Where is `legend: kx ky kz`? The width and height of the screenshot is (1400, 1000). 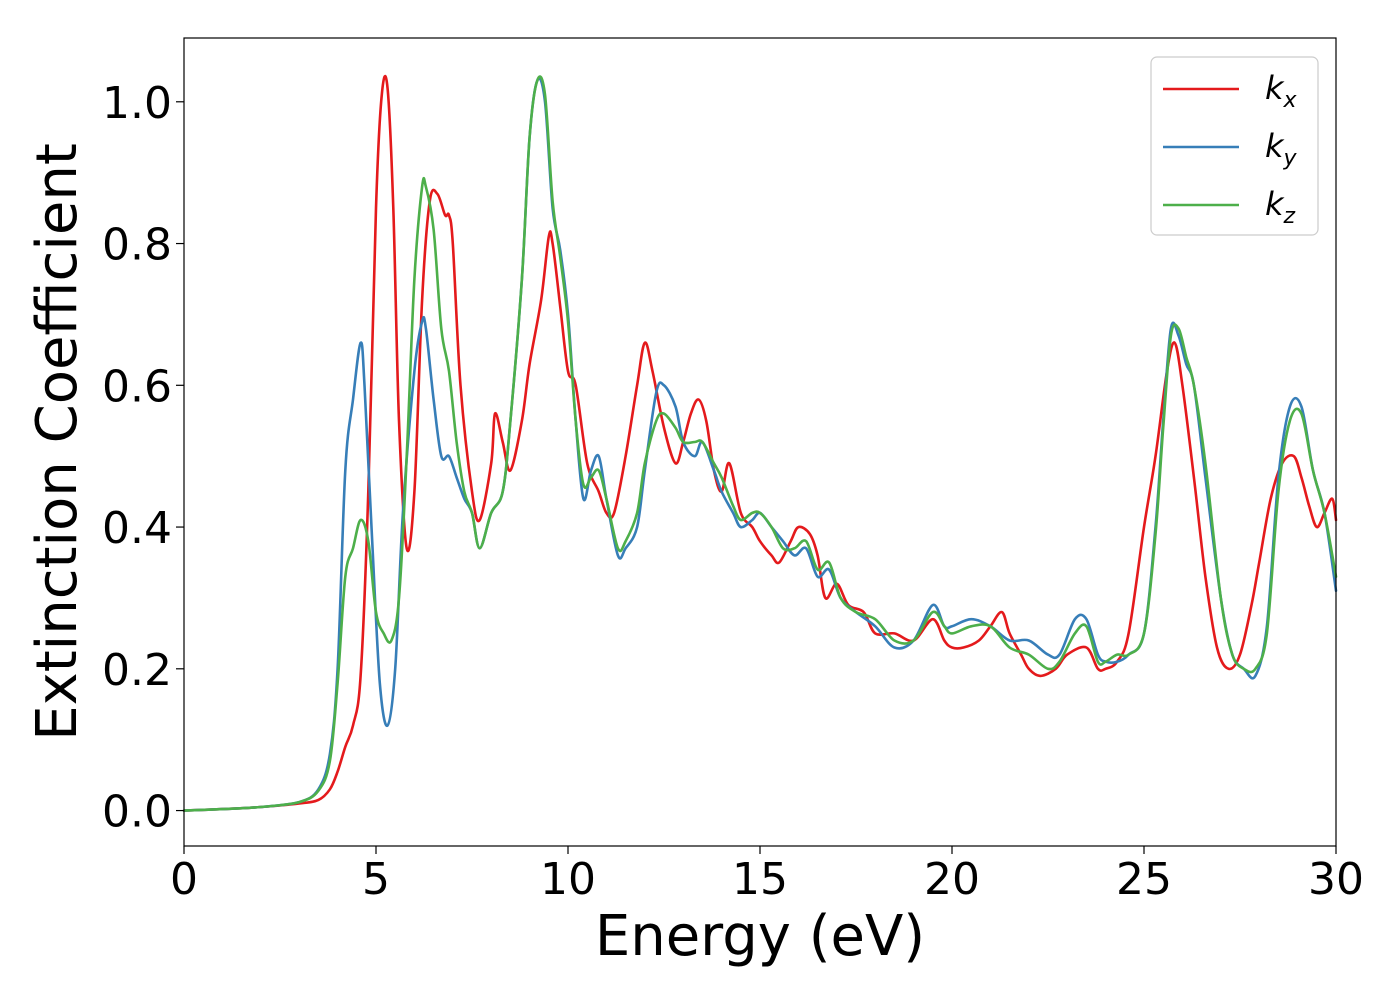
legend: kx ky kz is located at coordinates (1234, 146).